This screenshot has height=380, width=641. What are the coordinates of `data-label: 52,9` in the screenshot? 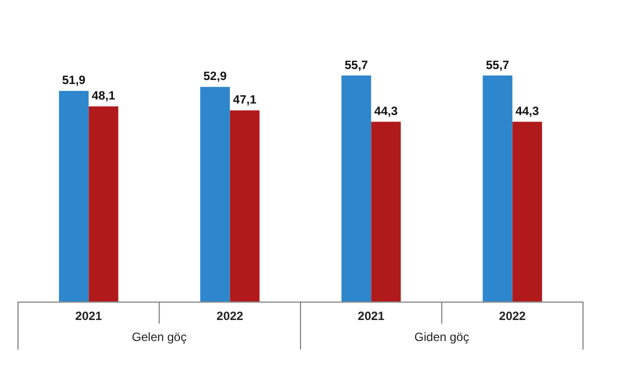 It's located at (215, 76).